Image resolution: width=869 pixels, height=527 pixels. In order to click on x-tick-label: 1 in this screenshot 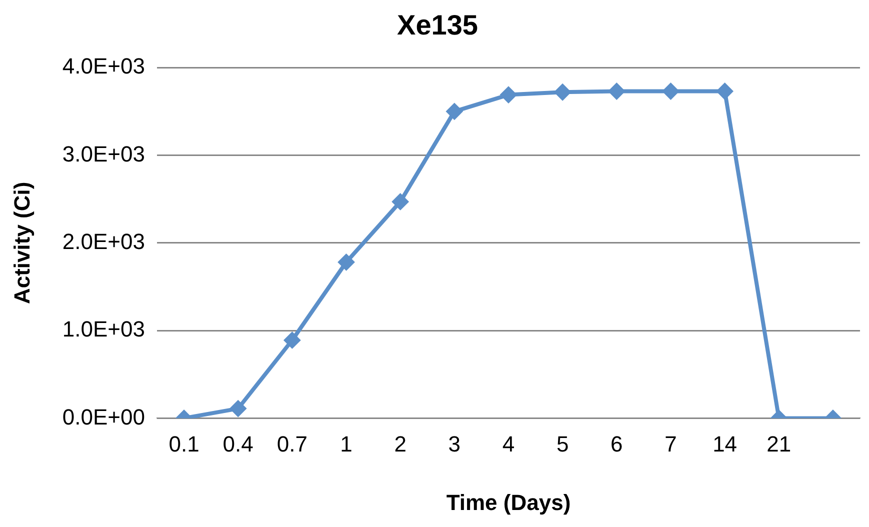, I will do `click(346, 443)`.